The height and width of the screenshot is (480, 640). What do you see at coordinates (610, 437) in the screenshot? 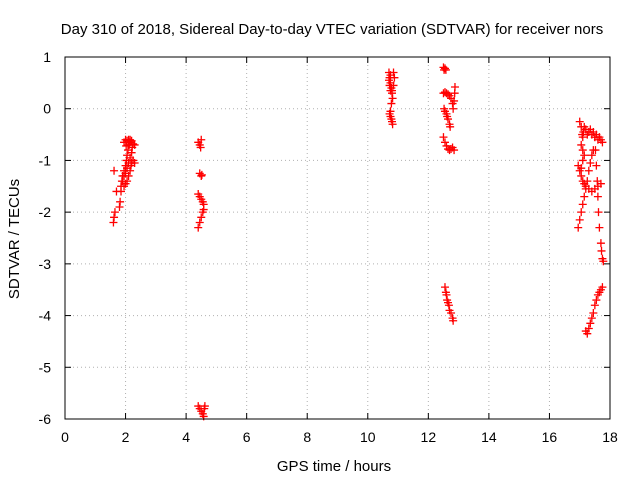
I see `x-tick-label: 18` at bounding box center [610, 437].